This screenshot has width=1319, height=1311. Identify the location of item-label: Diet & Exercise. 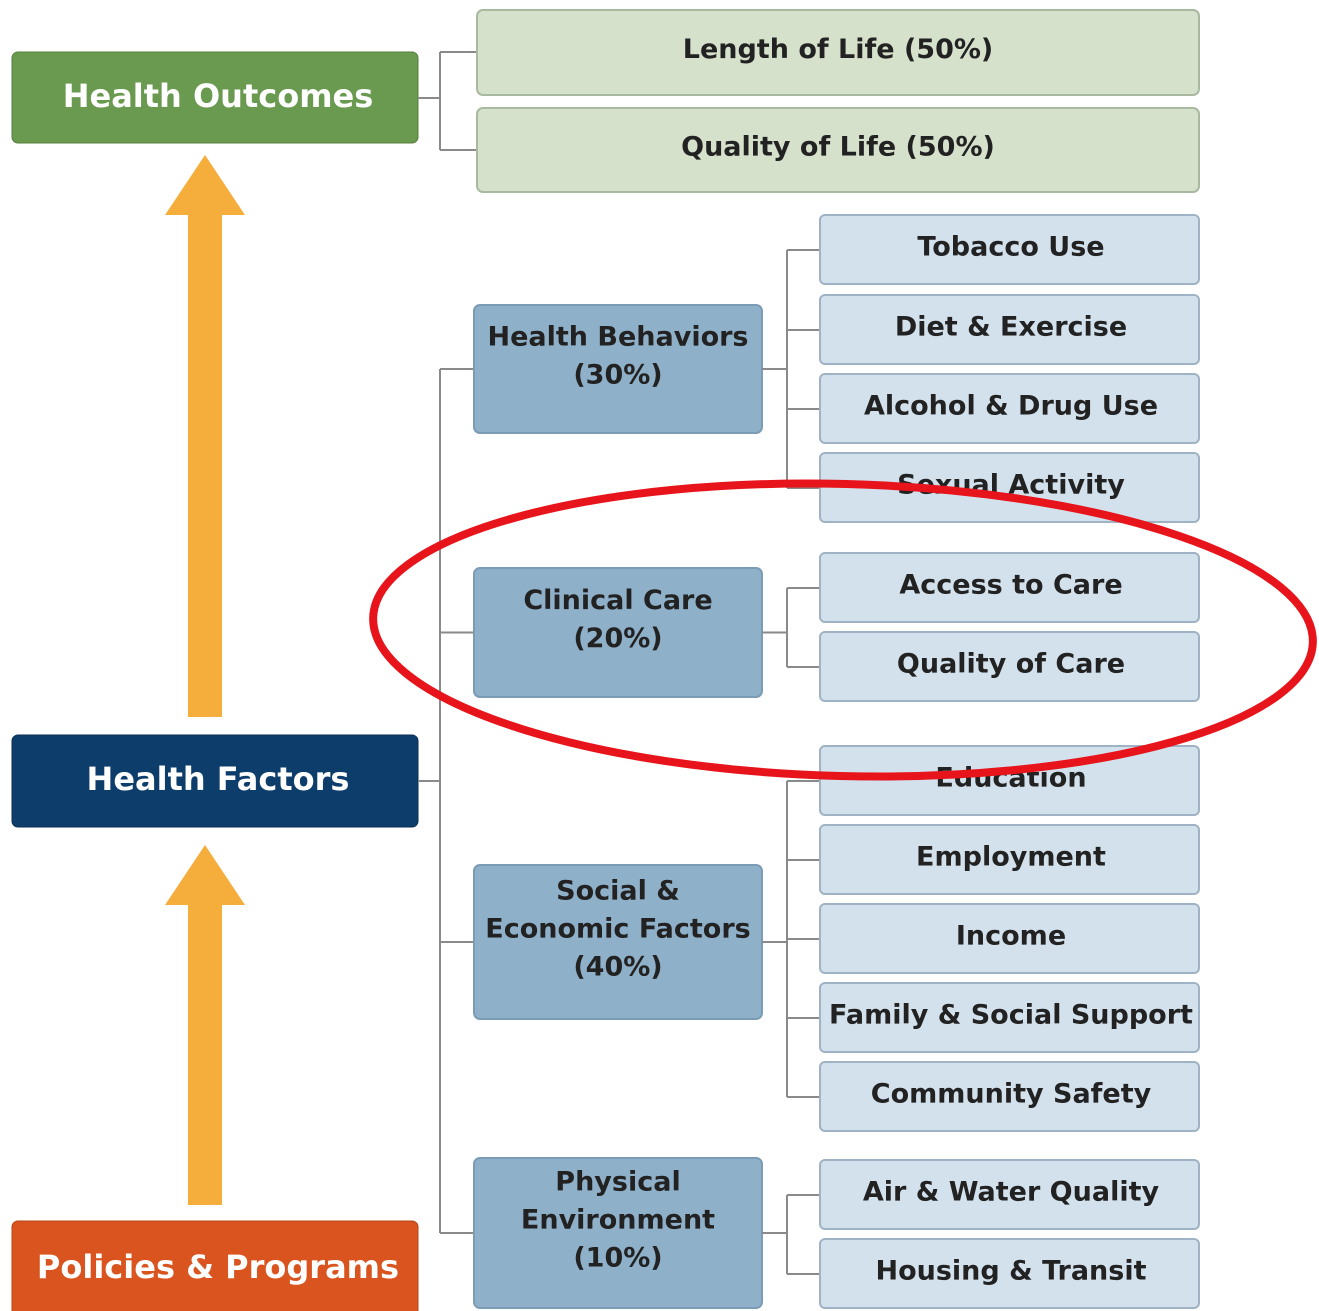
(1011, 327).